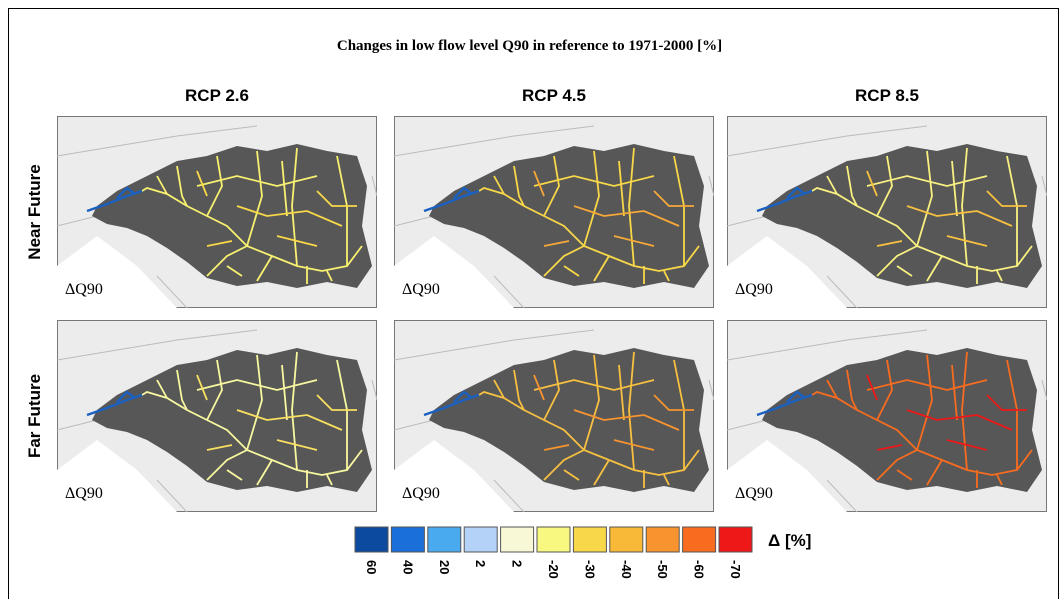 Image resolution: width=1059 pixels, height=604 pixels. Describe the element at coordinates (553, 569) in the screenshot. I see `legend-label: -20` at that location.